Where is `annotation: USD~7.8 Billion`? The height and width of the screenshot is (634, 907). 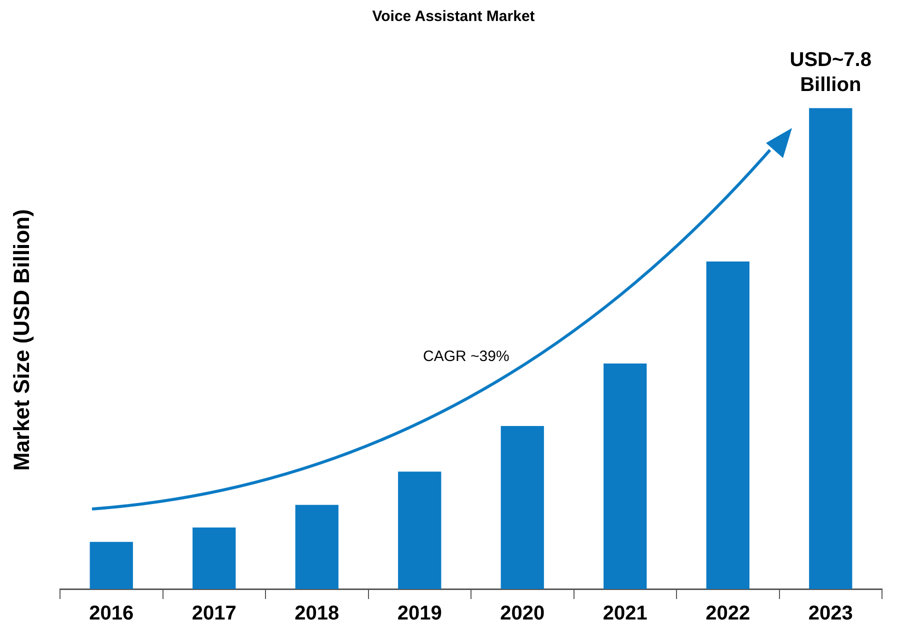 annotation: USD~7.8 Billion is located at coordinates (830, 73).